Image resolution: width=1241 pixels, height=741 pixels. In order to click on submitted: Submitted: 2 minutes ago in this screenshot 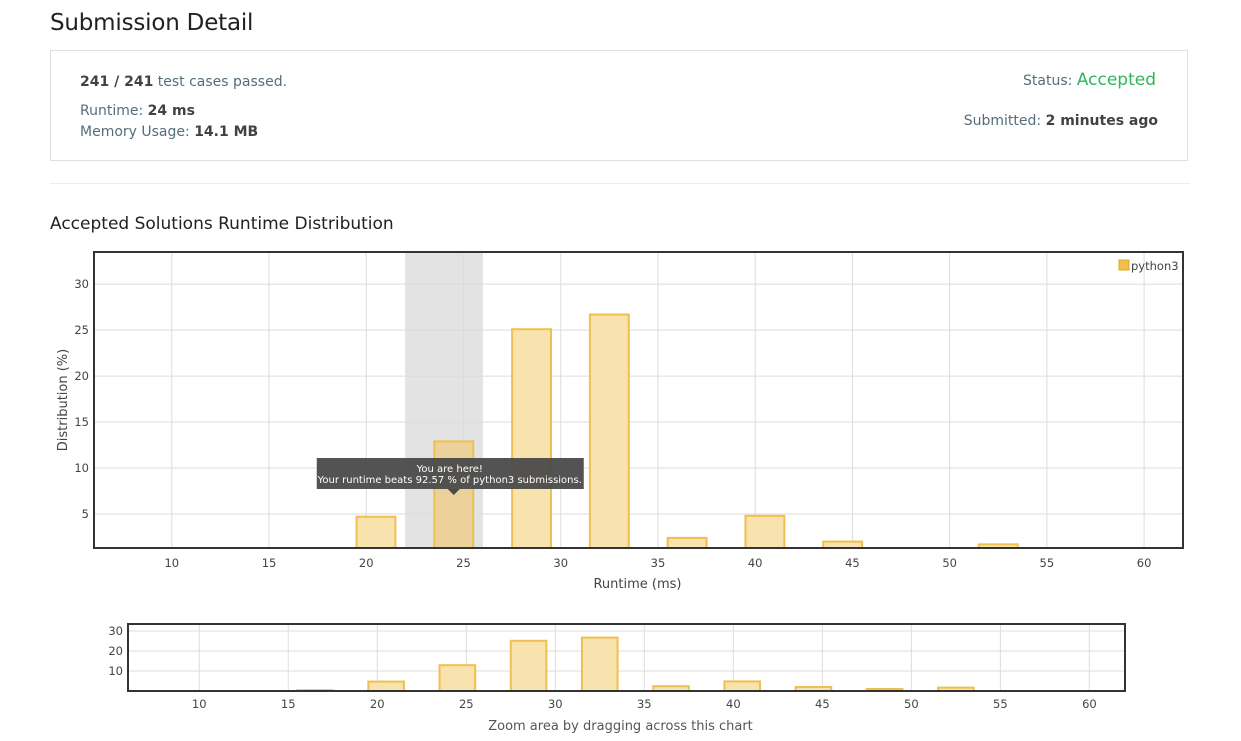, I will do `click(1061, 121)`.